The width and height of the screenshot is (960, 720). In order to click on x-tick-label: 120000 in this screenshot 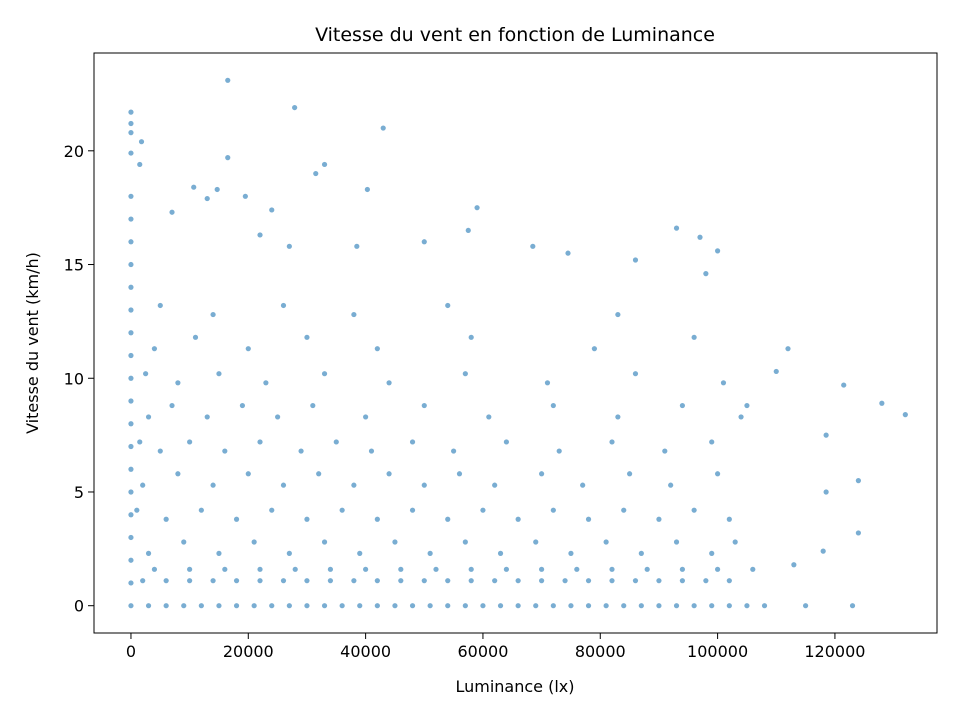, I will do `click(834, 651)`.